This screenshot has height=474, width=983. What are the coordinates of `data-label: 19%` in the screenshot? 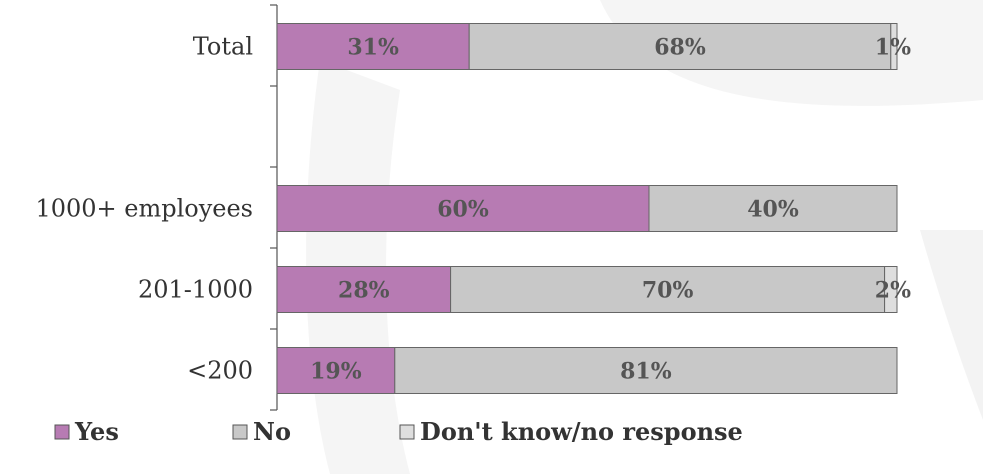 It's located at (336, 372).